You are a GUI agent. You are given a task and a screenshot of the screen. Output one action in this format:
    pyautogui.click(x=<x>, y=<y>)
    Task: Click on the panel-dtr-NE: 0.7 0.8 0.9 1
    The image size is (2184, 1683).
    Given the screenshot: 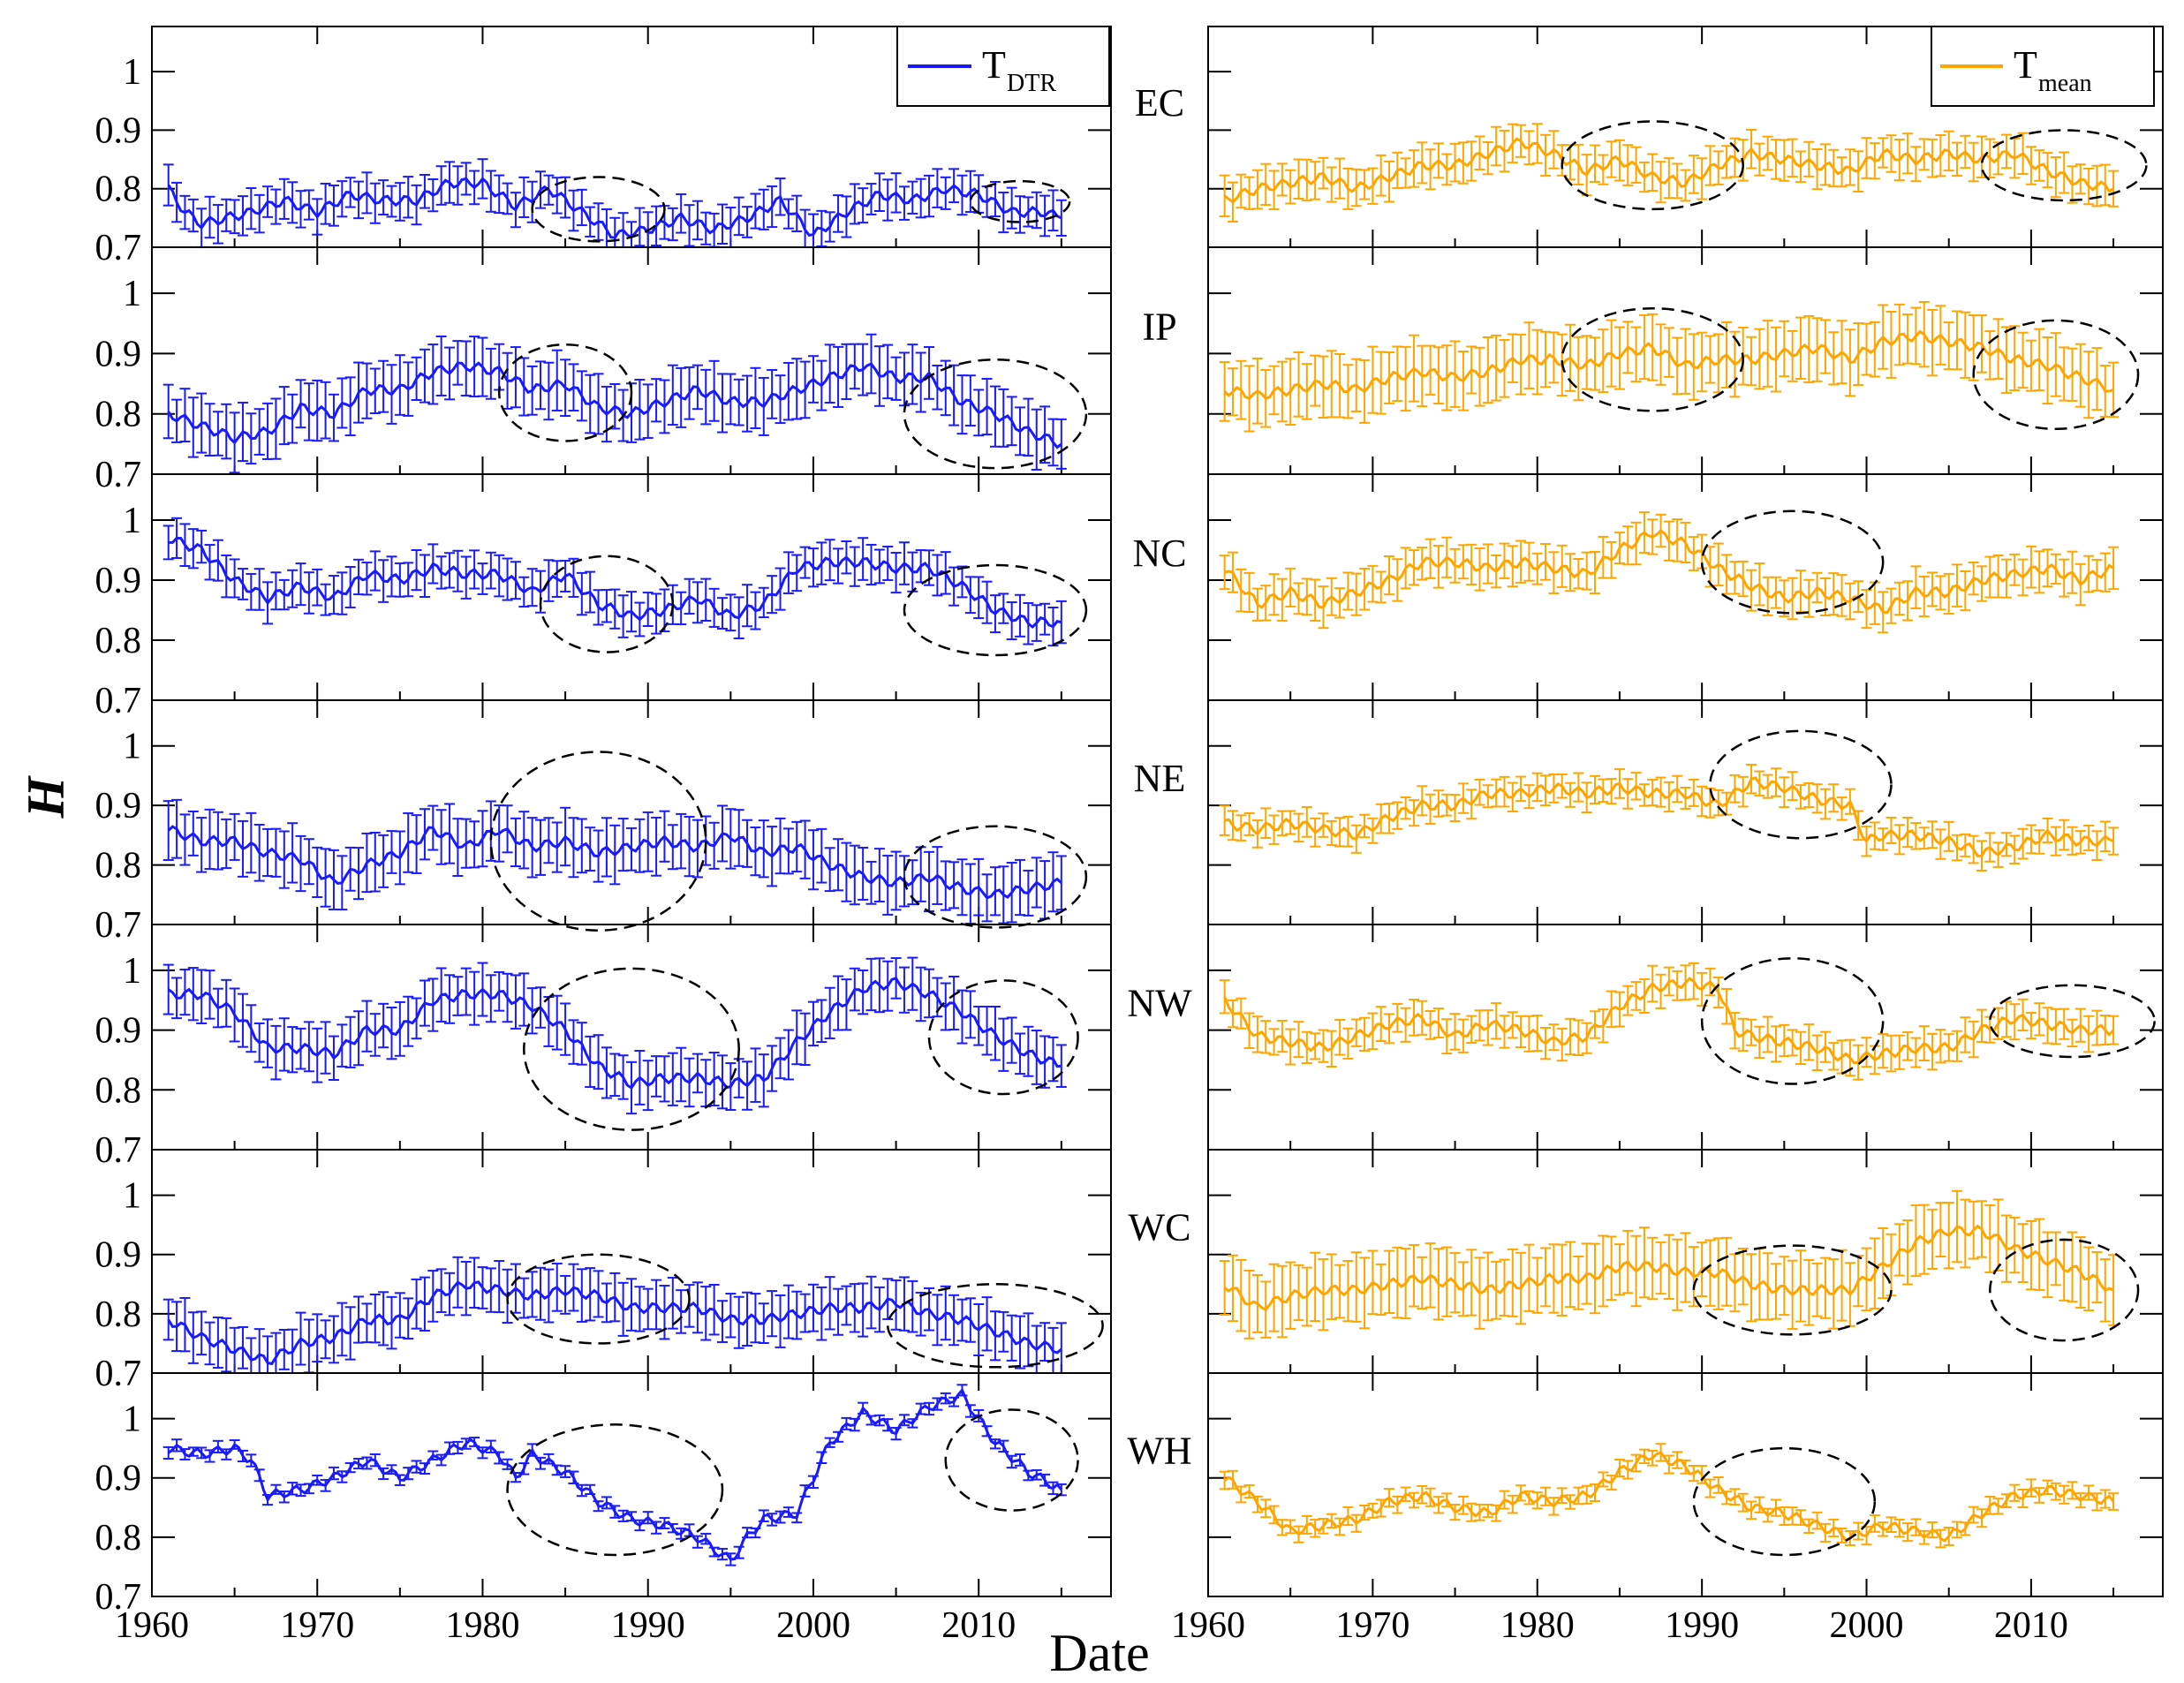 What is the action you would take?
    pyautogui.click(x=603, y=822)
    